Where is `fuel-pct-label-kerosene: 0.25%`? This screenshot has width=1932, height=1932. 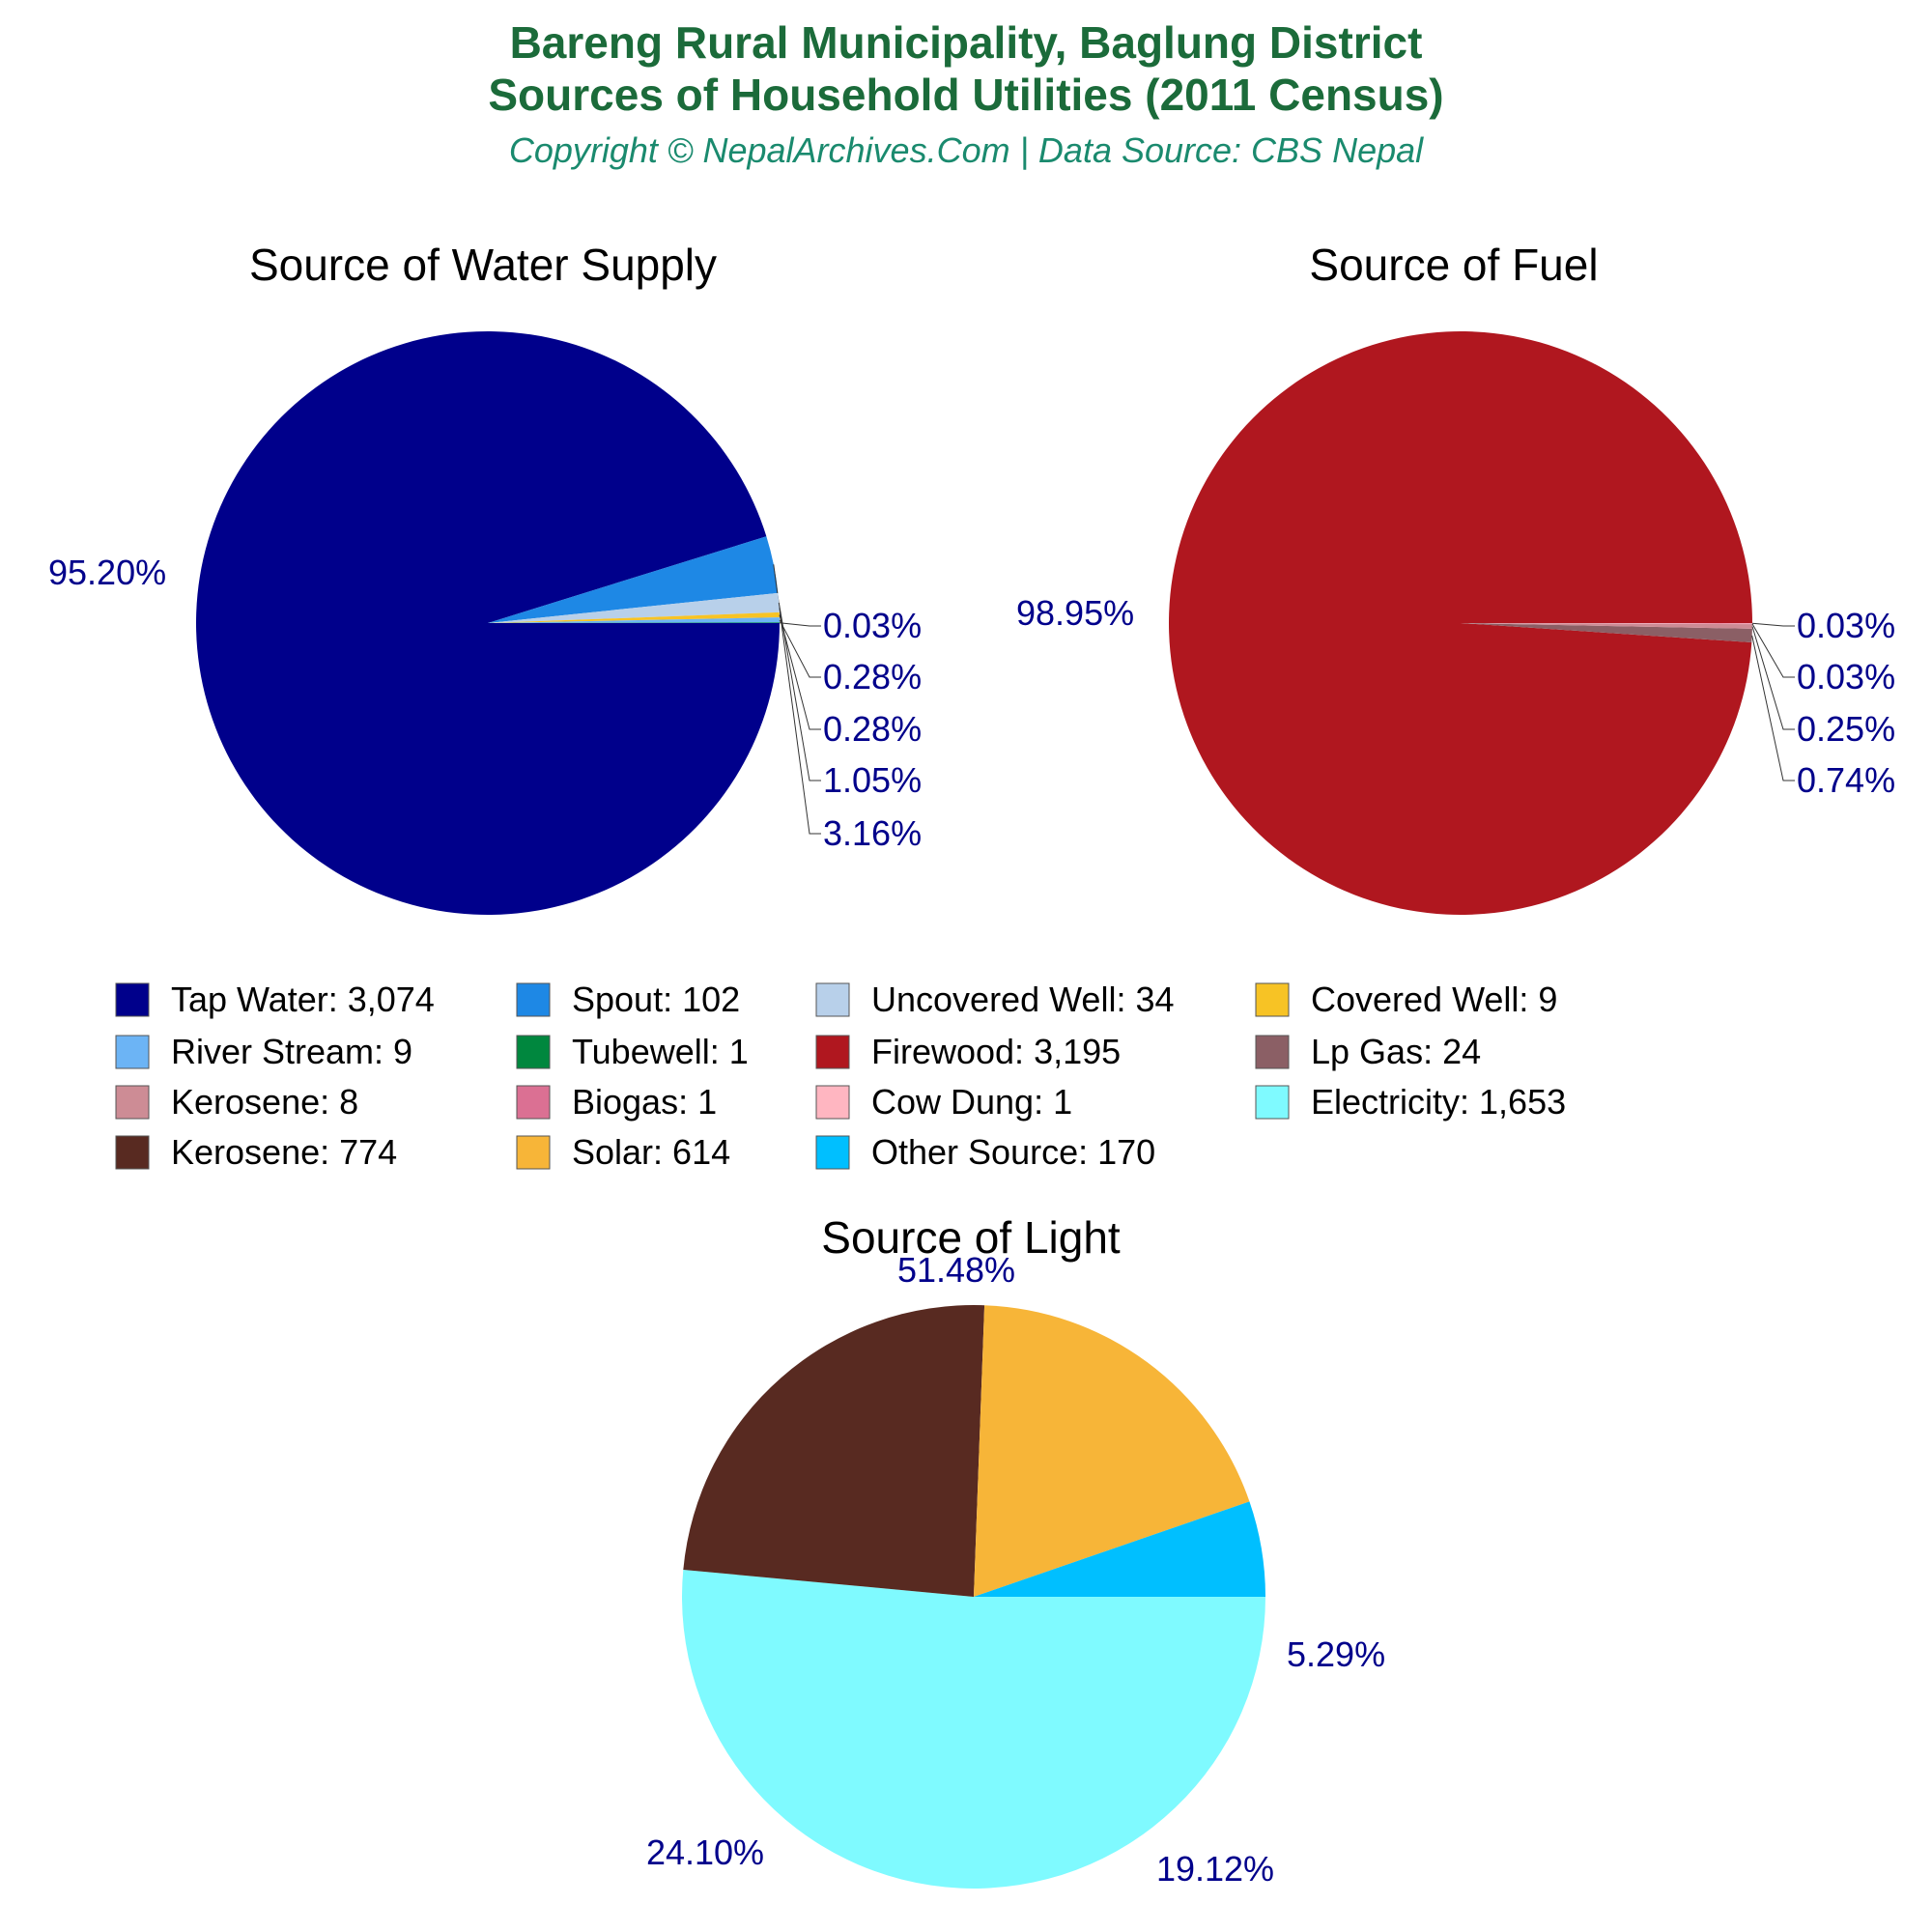 fuel-pct-label-kerosene: 0.25% is located at coordinates (1846, 729).